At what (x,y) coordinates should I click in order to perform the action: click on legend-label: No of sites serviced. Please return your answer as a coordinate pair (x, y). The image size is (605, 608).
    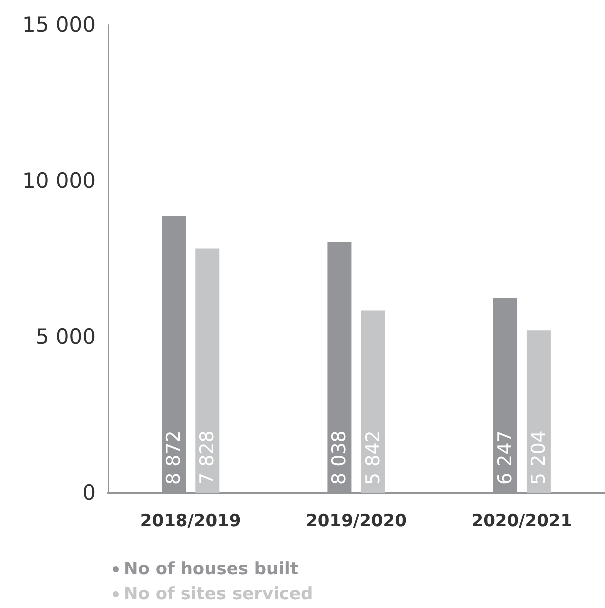
    Looking at the image, I should click on (219, 594).